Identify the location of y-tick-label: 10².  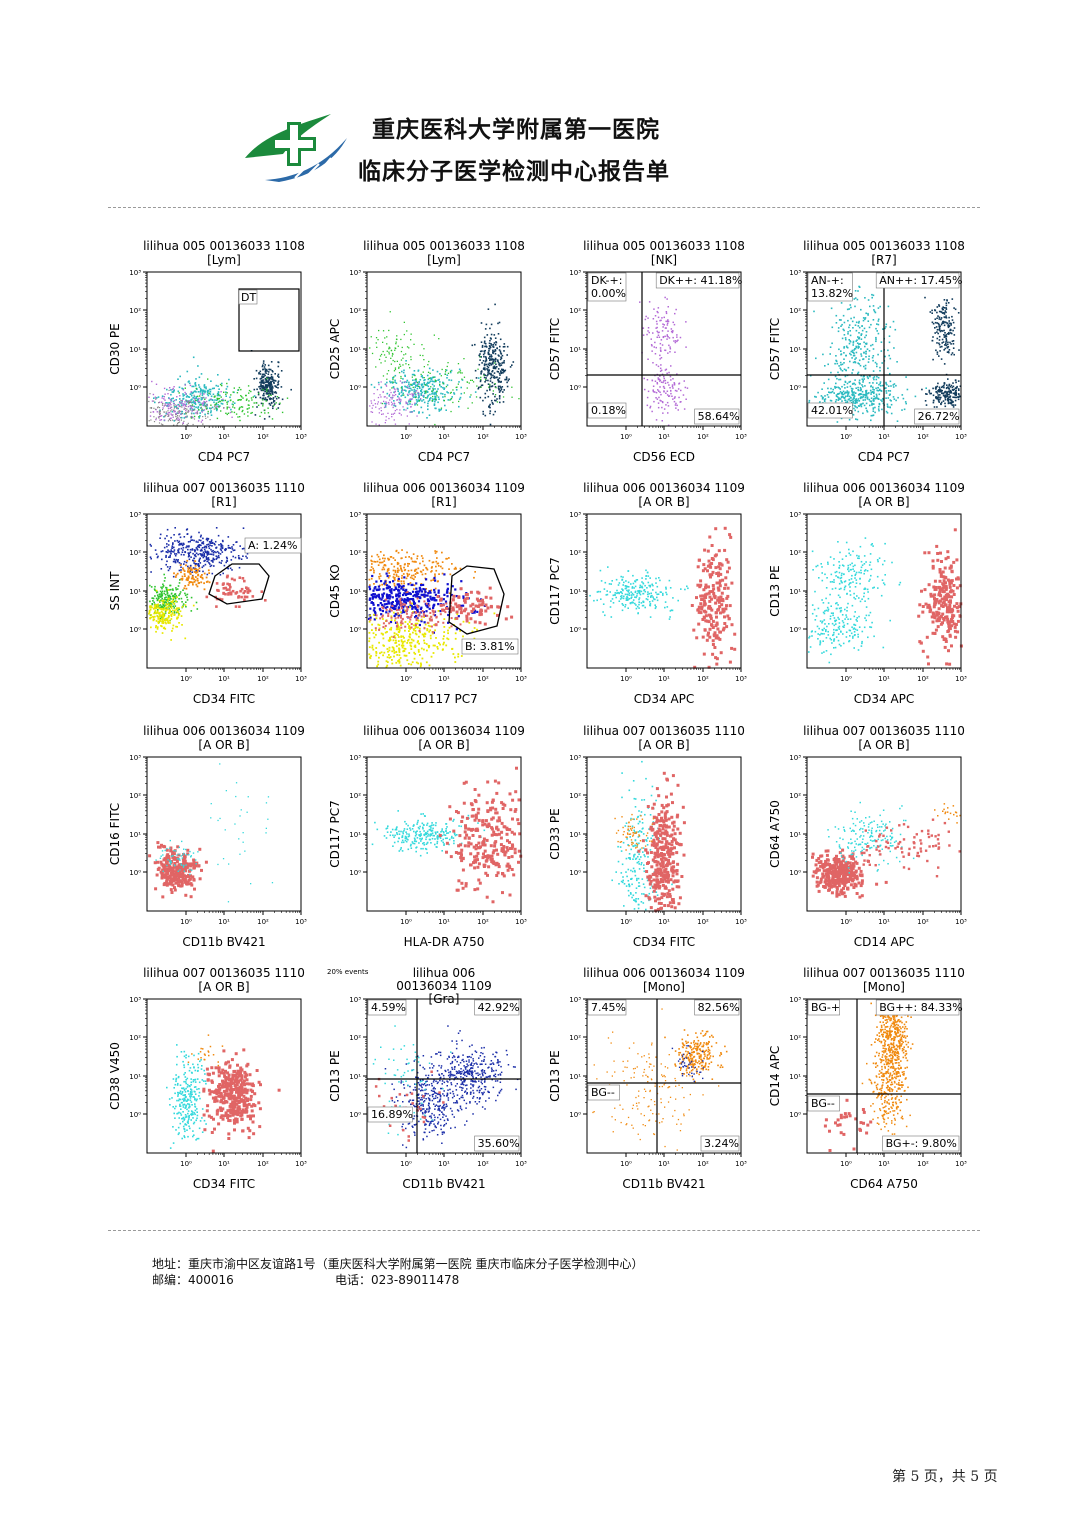
(355, 311).